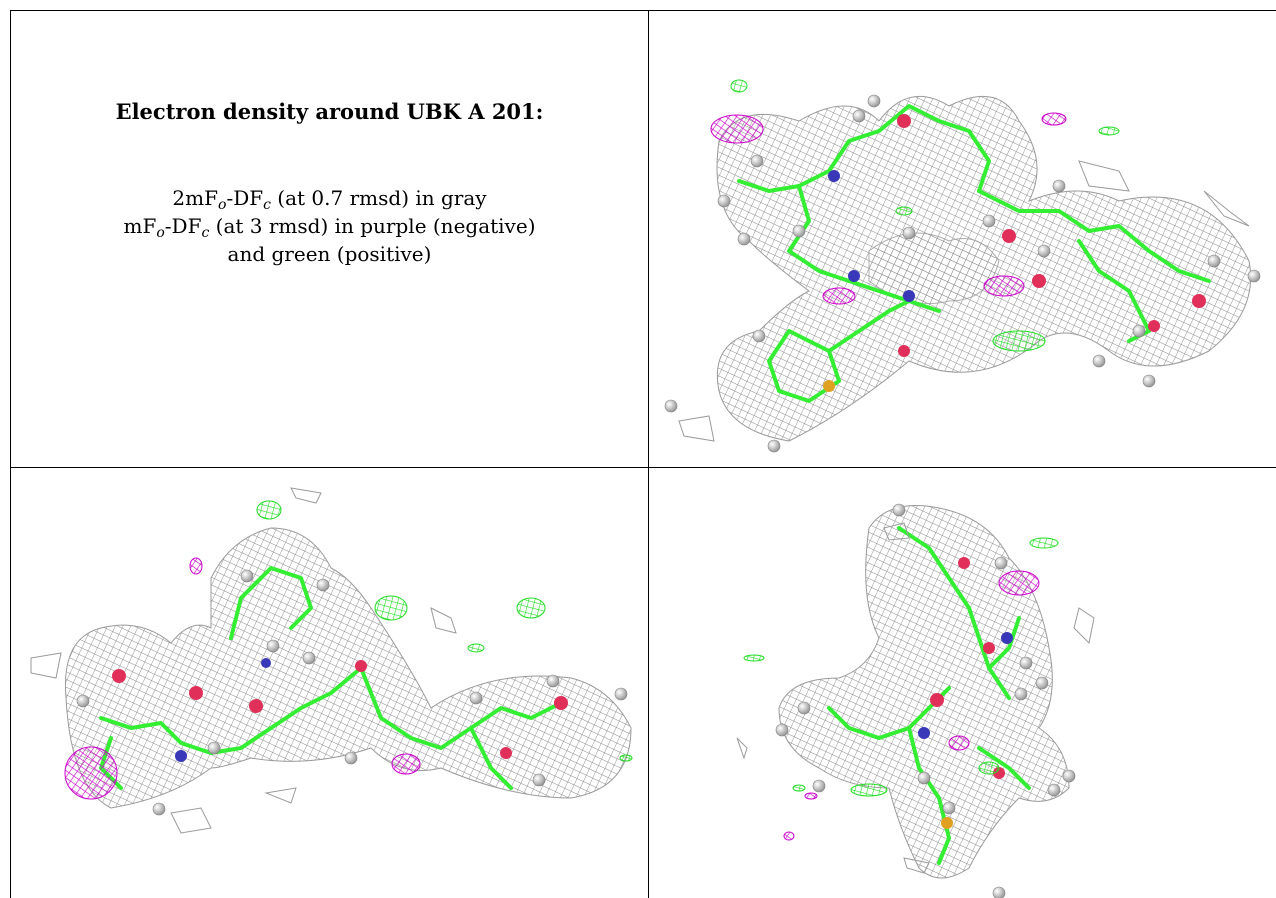  Describe the element at coordinates (648, 454) in the screenshot. I see `table-divider-vertical` at that location.